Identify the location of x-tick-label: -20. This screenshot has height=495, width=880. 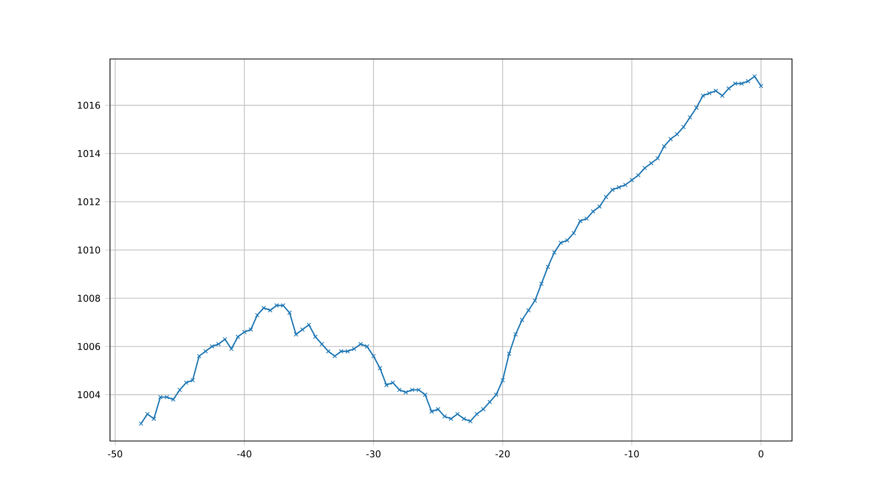
(503, 454).